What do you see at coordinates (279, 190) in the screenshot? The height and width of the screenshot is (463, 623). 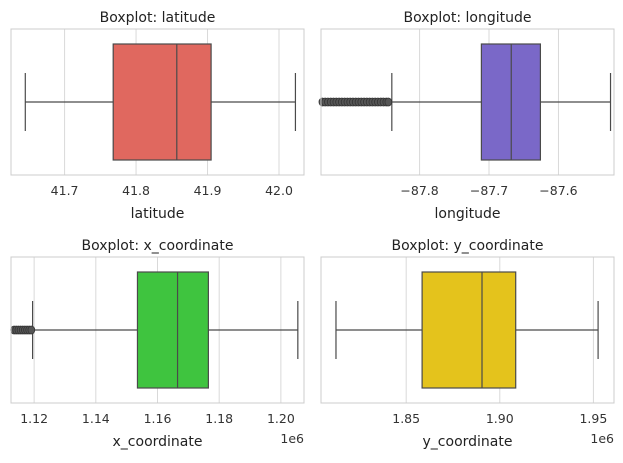 I see `x-tick-label: 42.0` at bounding box center [279, 190].